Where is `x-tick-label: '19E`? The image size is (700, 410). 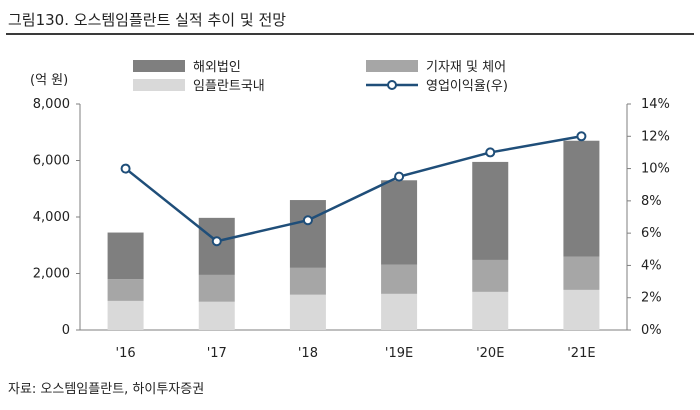
x-tick-label: '19E is located at coordinates (399, 353).